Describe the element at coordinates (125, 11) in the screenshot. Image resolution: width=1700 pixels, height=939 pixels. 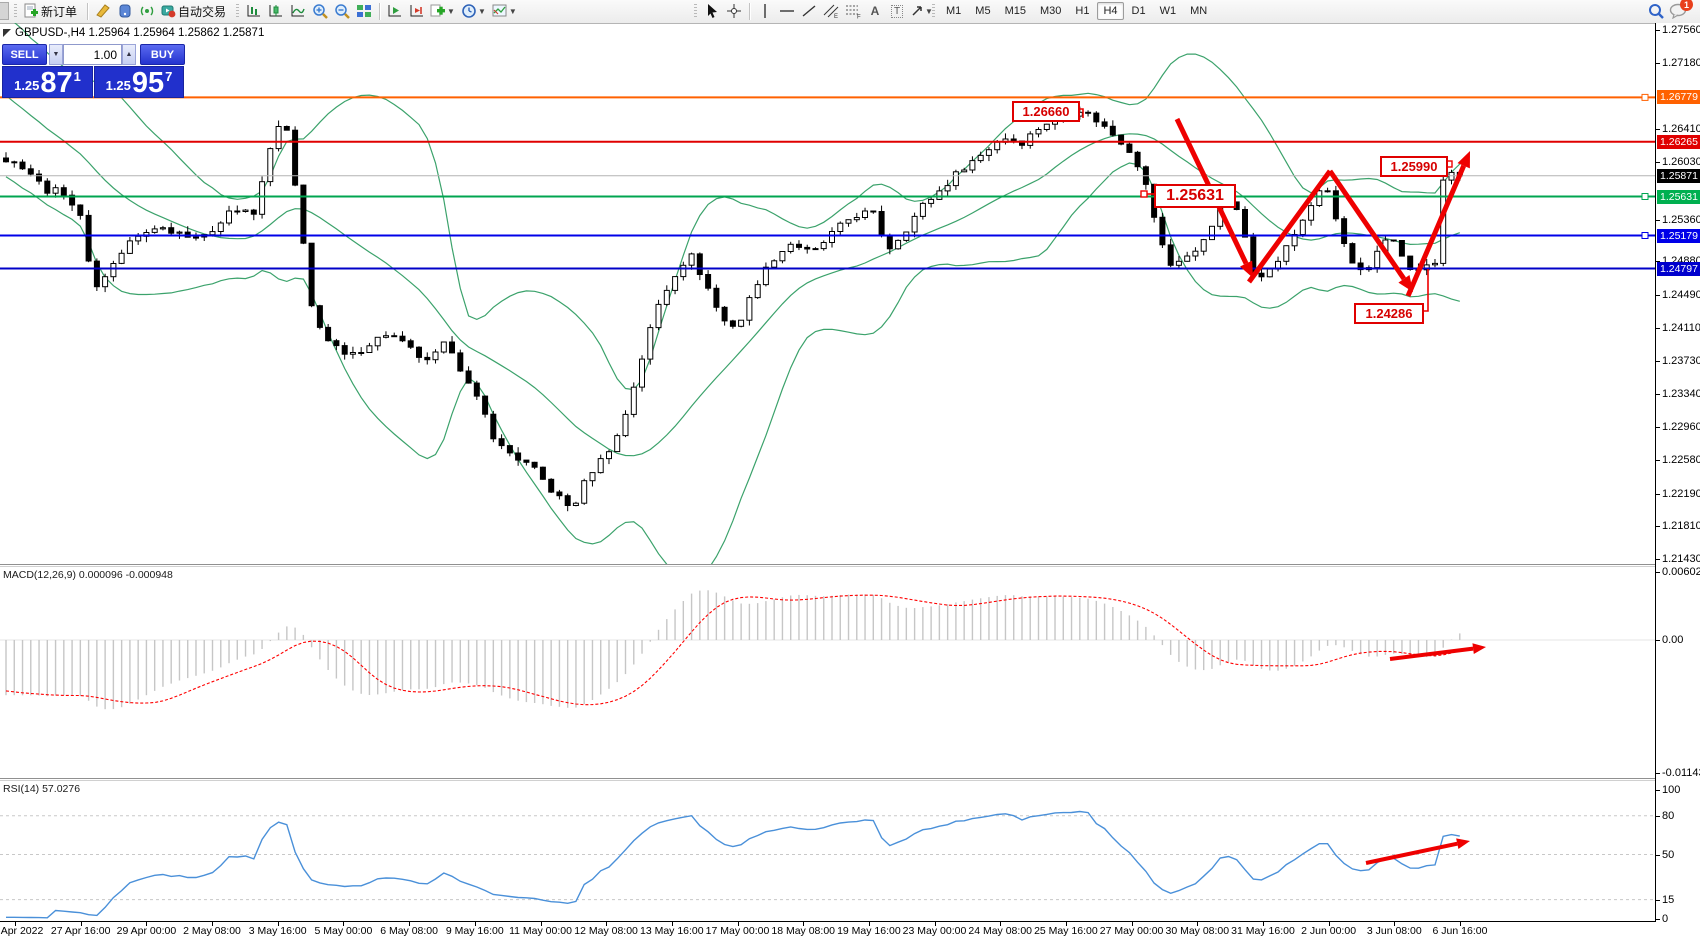
I see `mobile-app-button` at that location.